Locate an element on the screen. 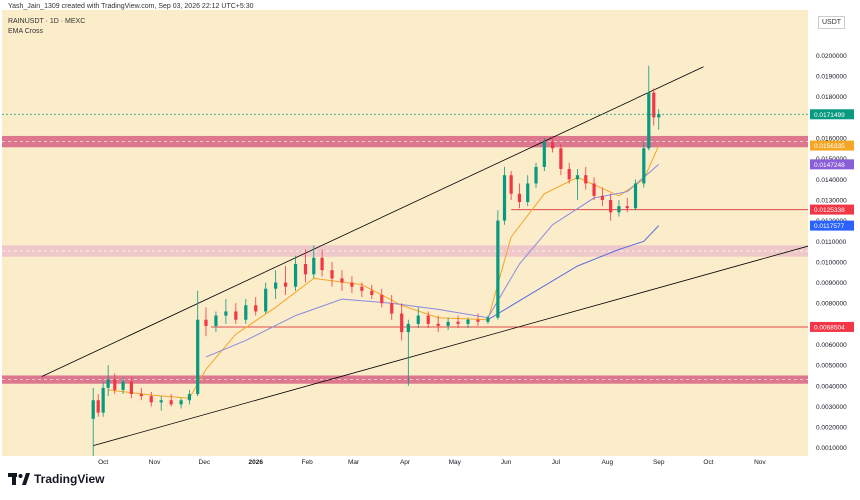  price-label: 0.0171499 is located at coordinates (829, 115).